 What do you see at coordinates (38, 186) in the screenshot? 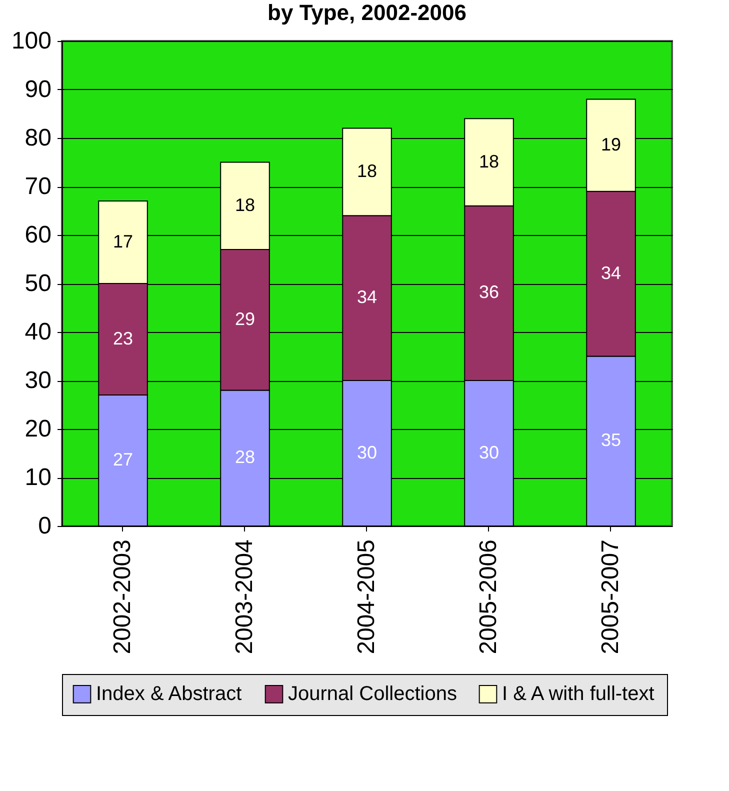
I see `y-tick-label: 70` at bounding box center [38, 186].